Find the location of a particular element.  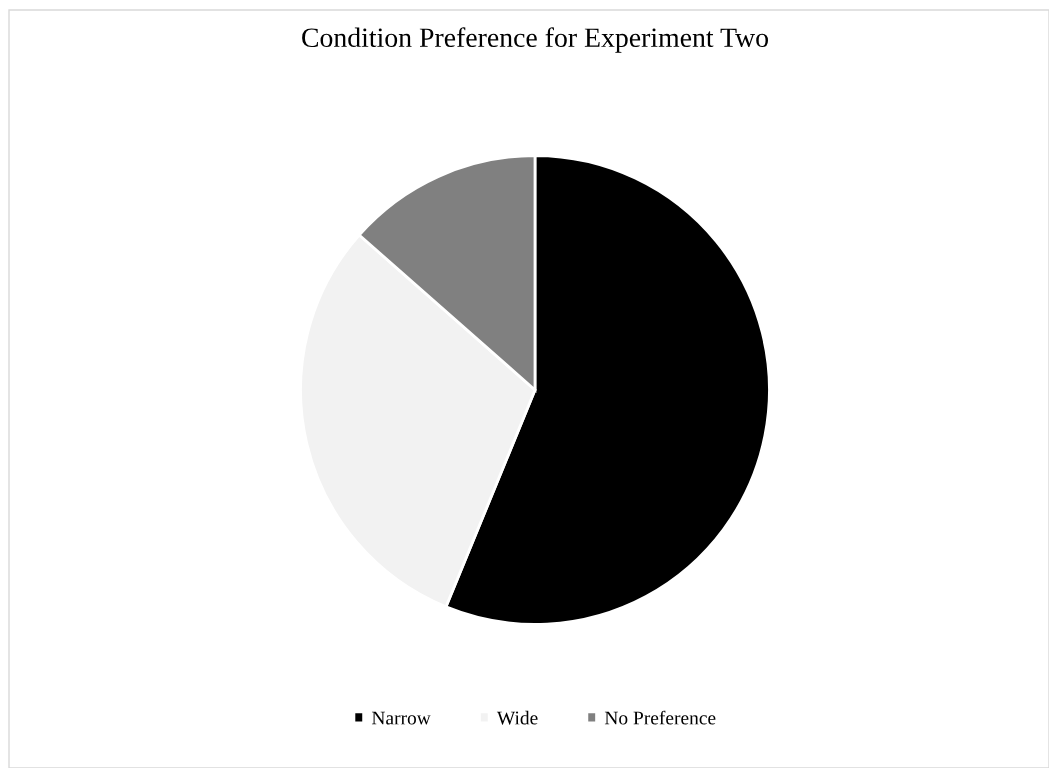

legend-label: No Preference is located at coordinates (660, 717).